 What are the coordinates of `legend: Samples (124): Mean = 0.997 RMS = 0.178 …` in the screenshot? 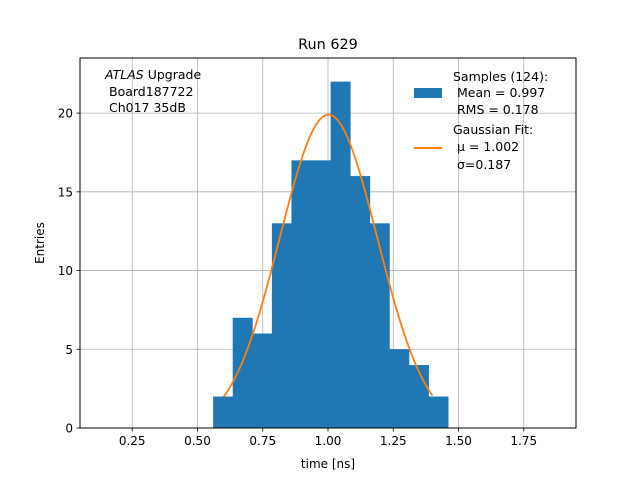 It's located at (481, 120).